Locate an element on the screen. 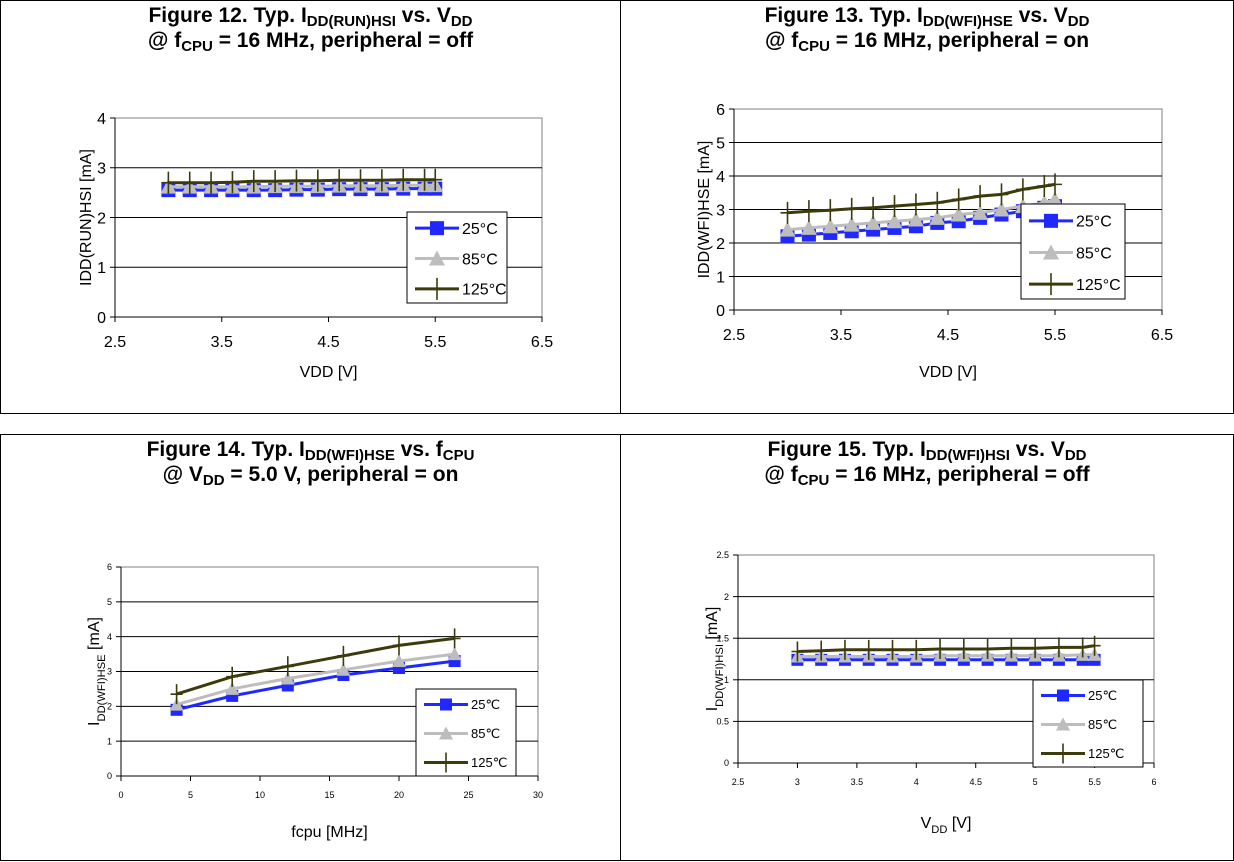  legend-label-85c: 85°C is located at coordinates (1094, 253).